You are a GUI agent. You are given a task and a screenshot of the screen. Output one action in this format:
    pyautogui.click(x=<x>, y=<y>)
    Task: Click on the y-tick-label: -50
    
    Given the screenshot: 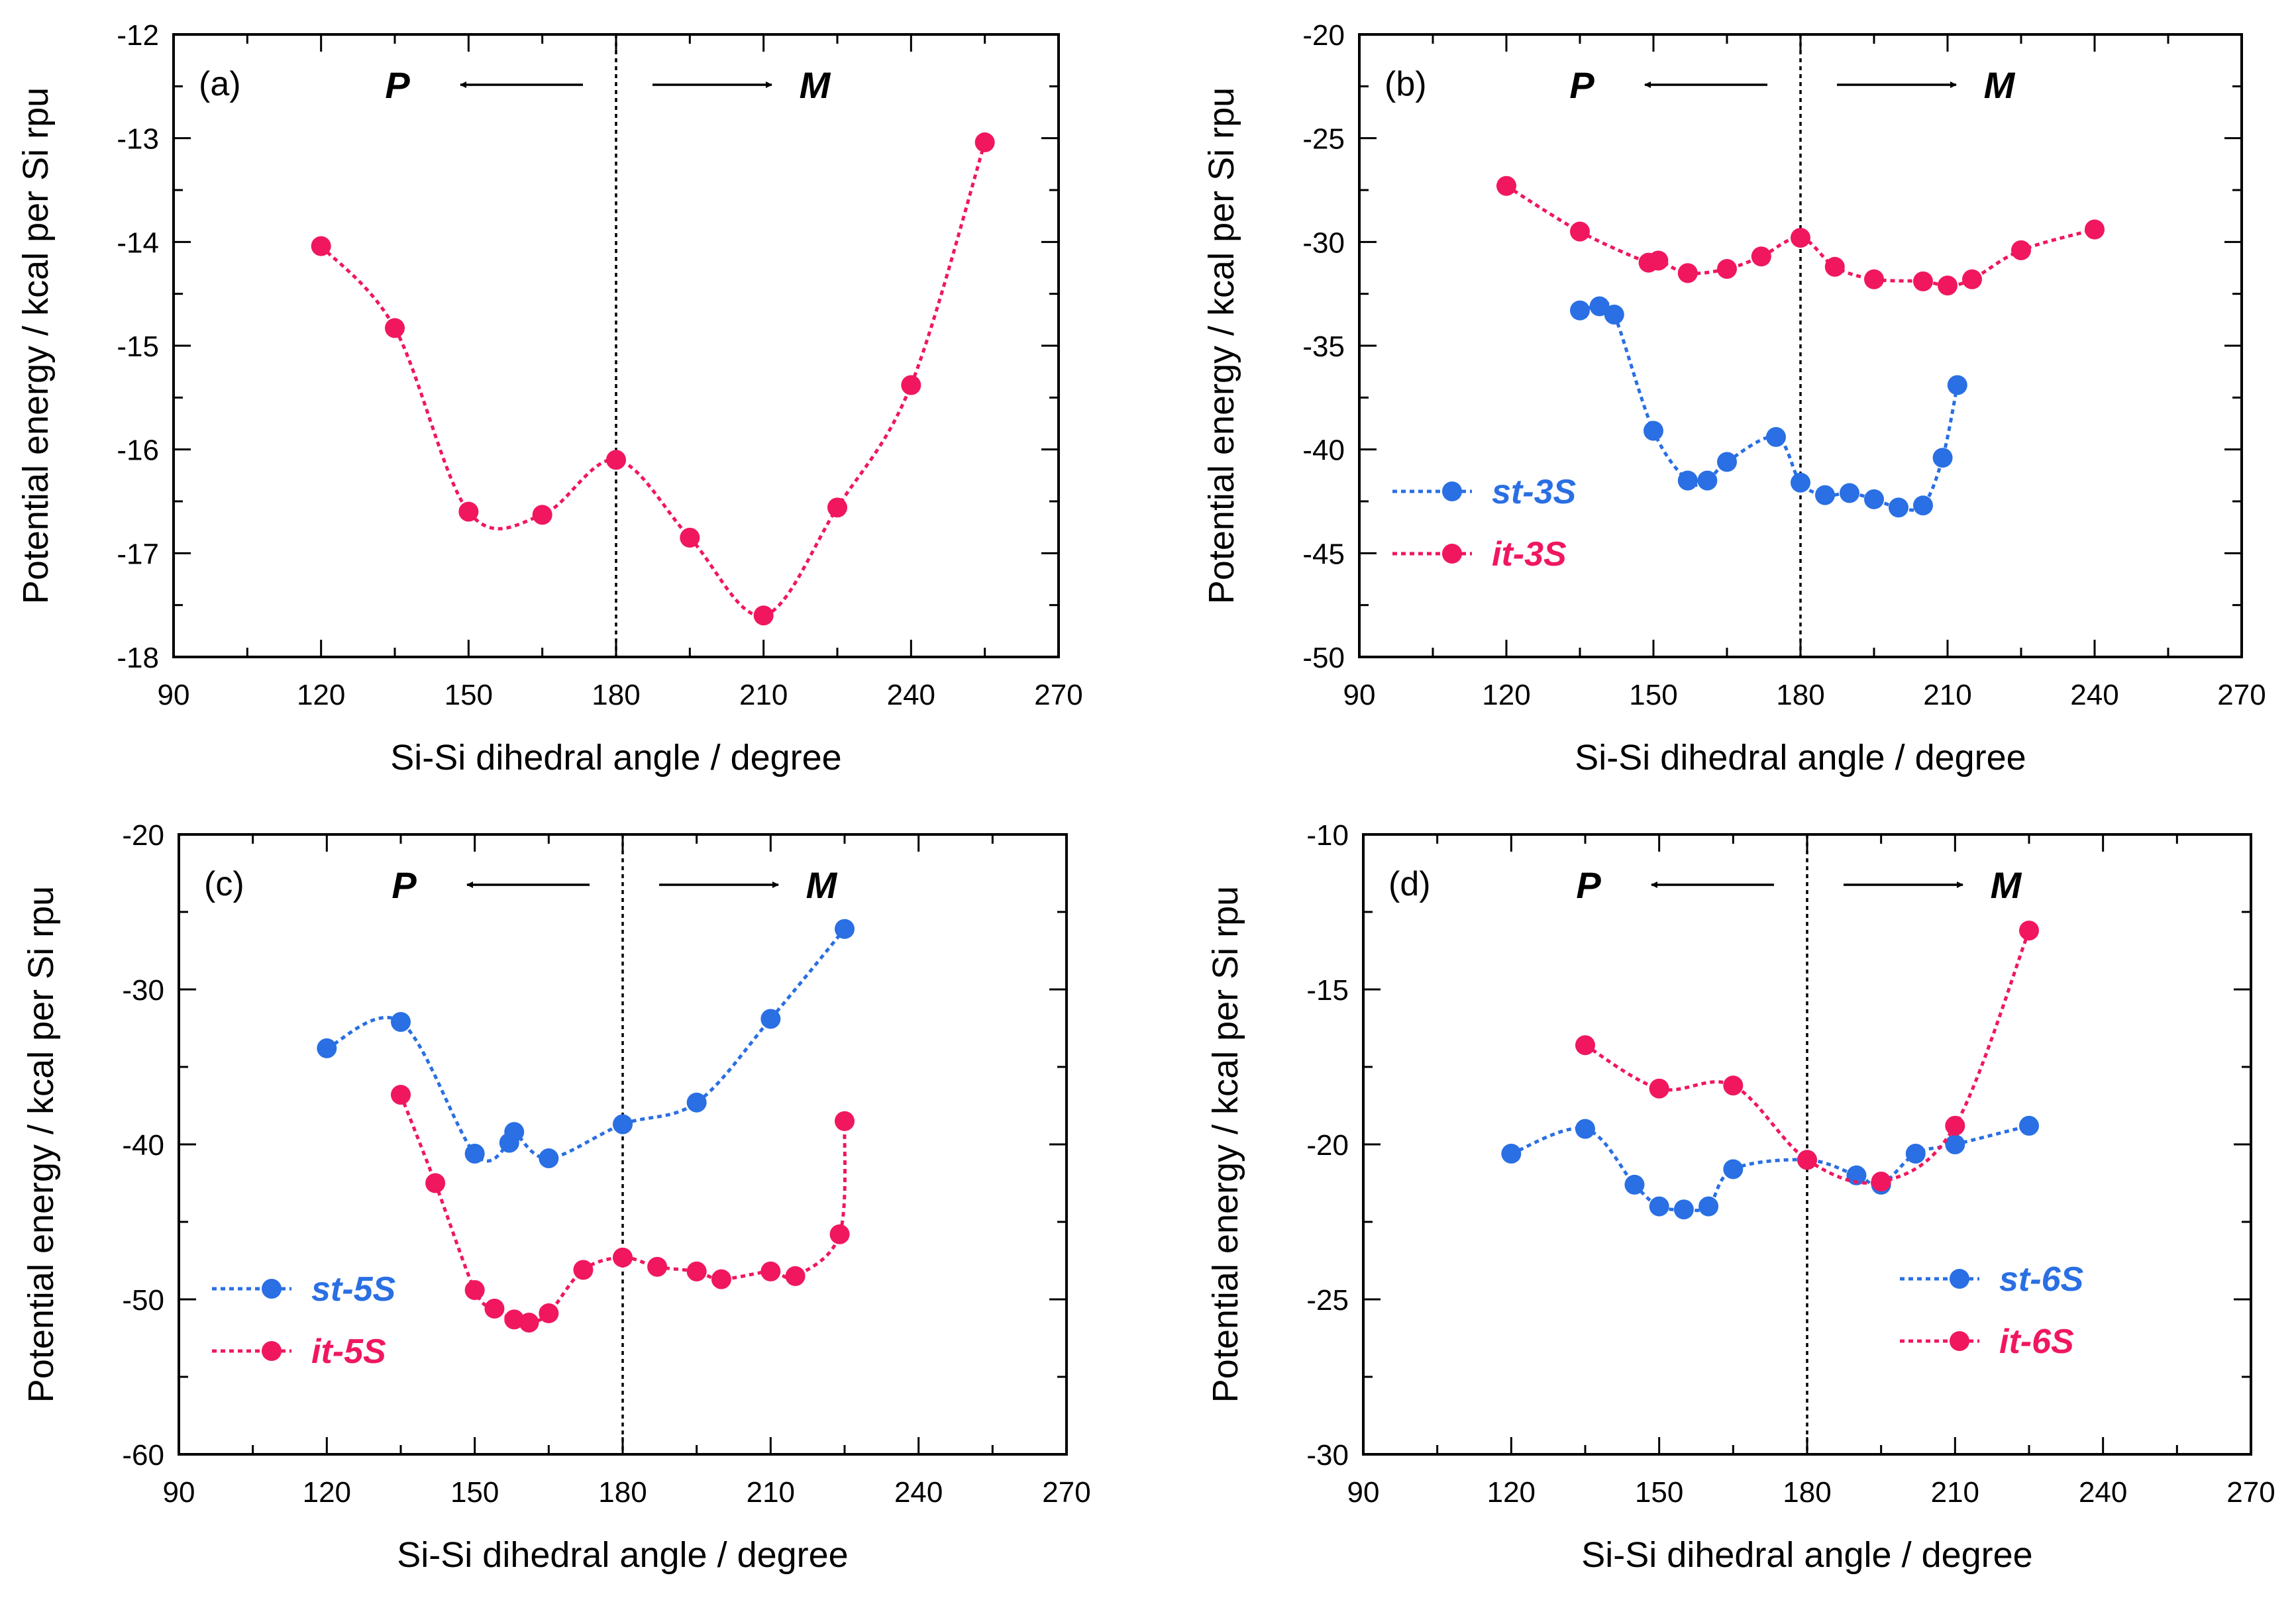 What is the action you would take?
    pyautogui.click(x=1323, y=658)
    